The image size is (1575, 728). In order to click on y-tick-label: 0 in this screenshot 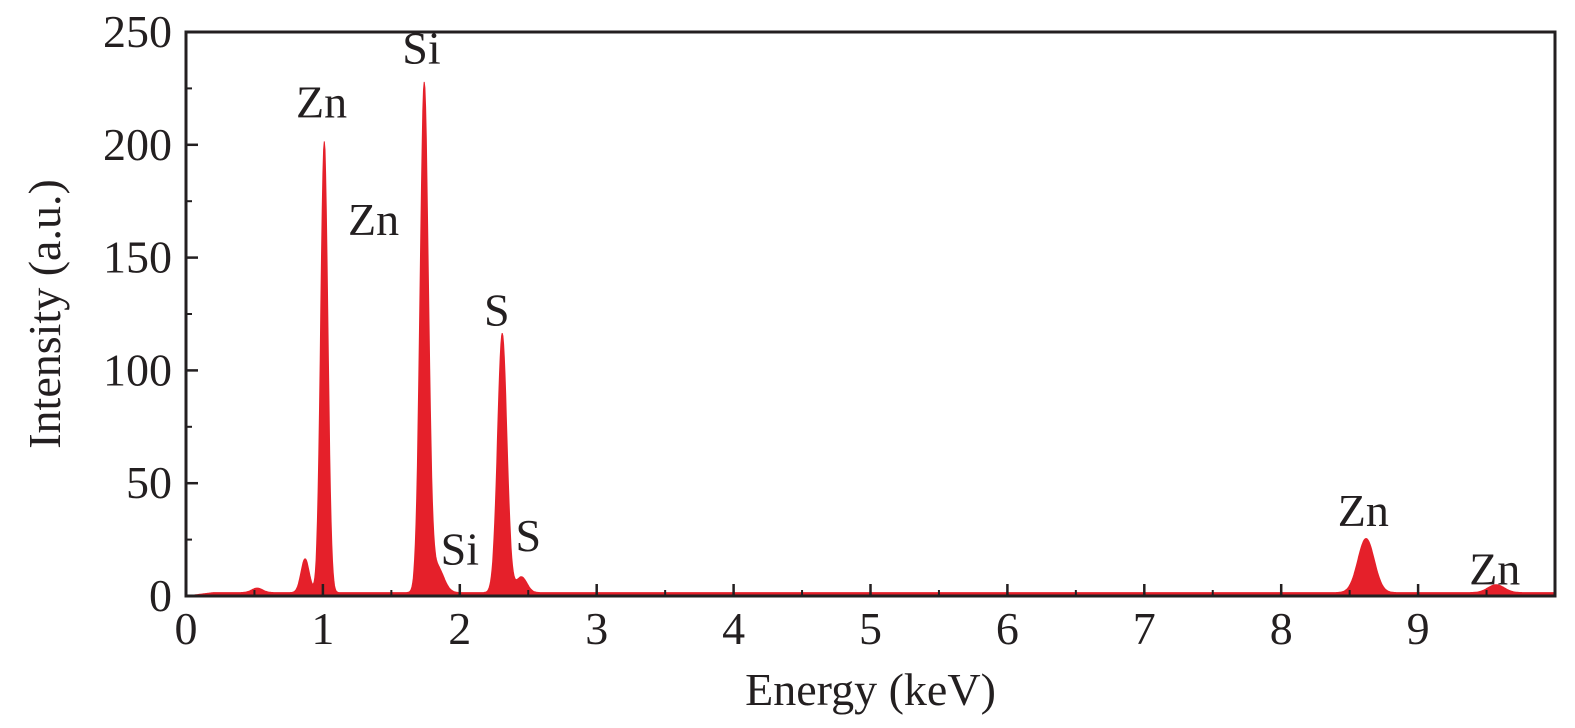, I will do `click(160, 595)`.